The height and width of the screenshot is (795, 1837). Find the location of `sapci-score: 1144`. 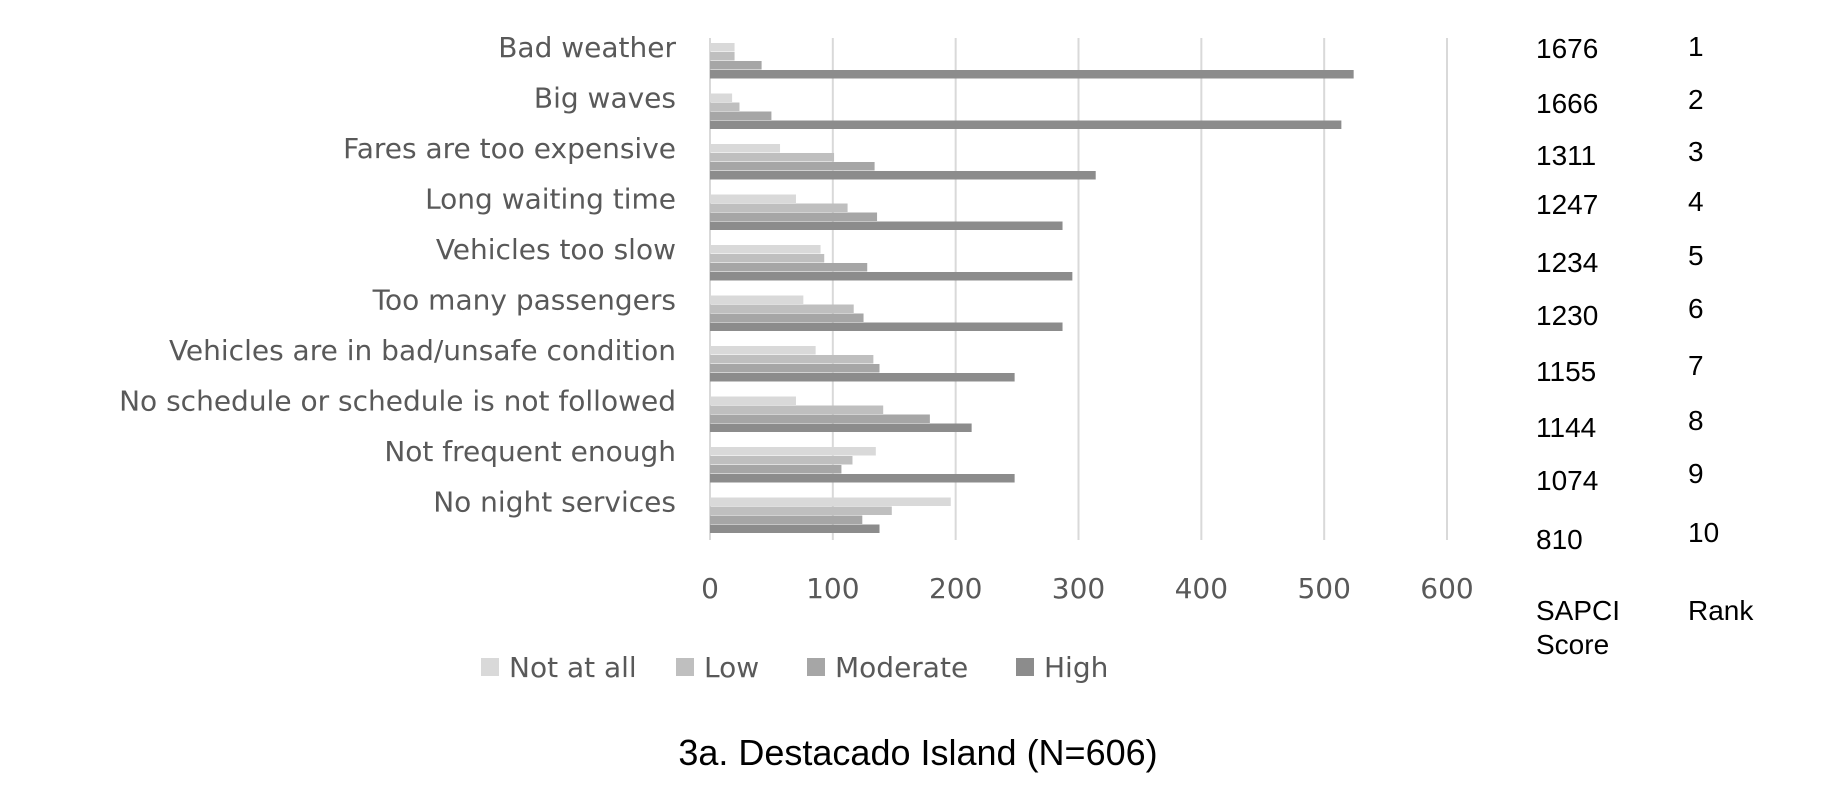

sapci-score: 1144 is located at coordinates (1566, 427).